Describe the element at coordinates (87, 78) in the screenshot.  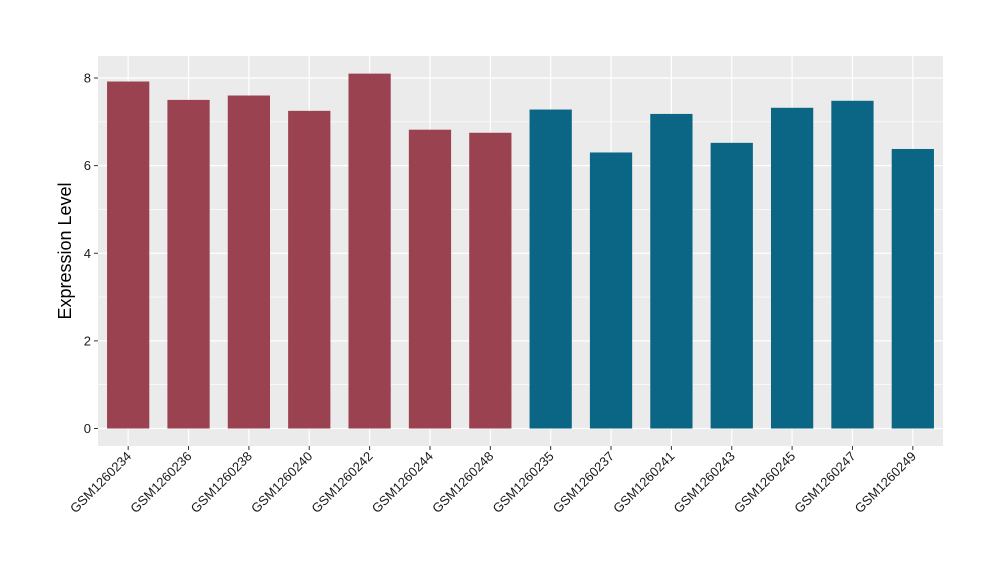
I see `y-tick-label: 8` at that location.